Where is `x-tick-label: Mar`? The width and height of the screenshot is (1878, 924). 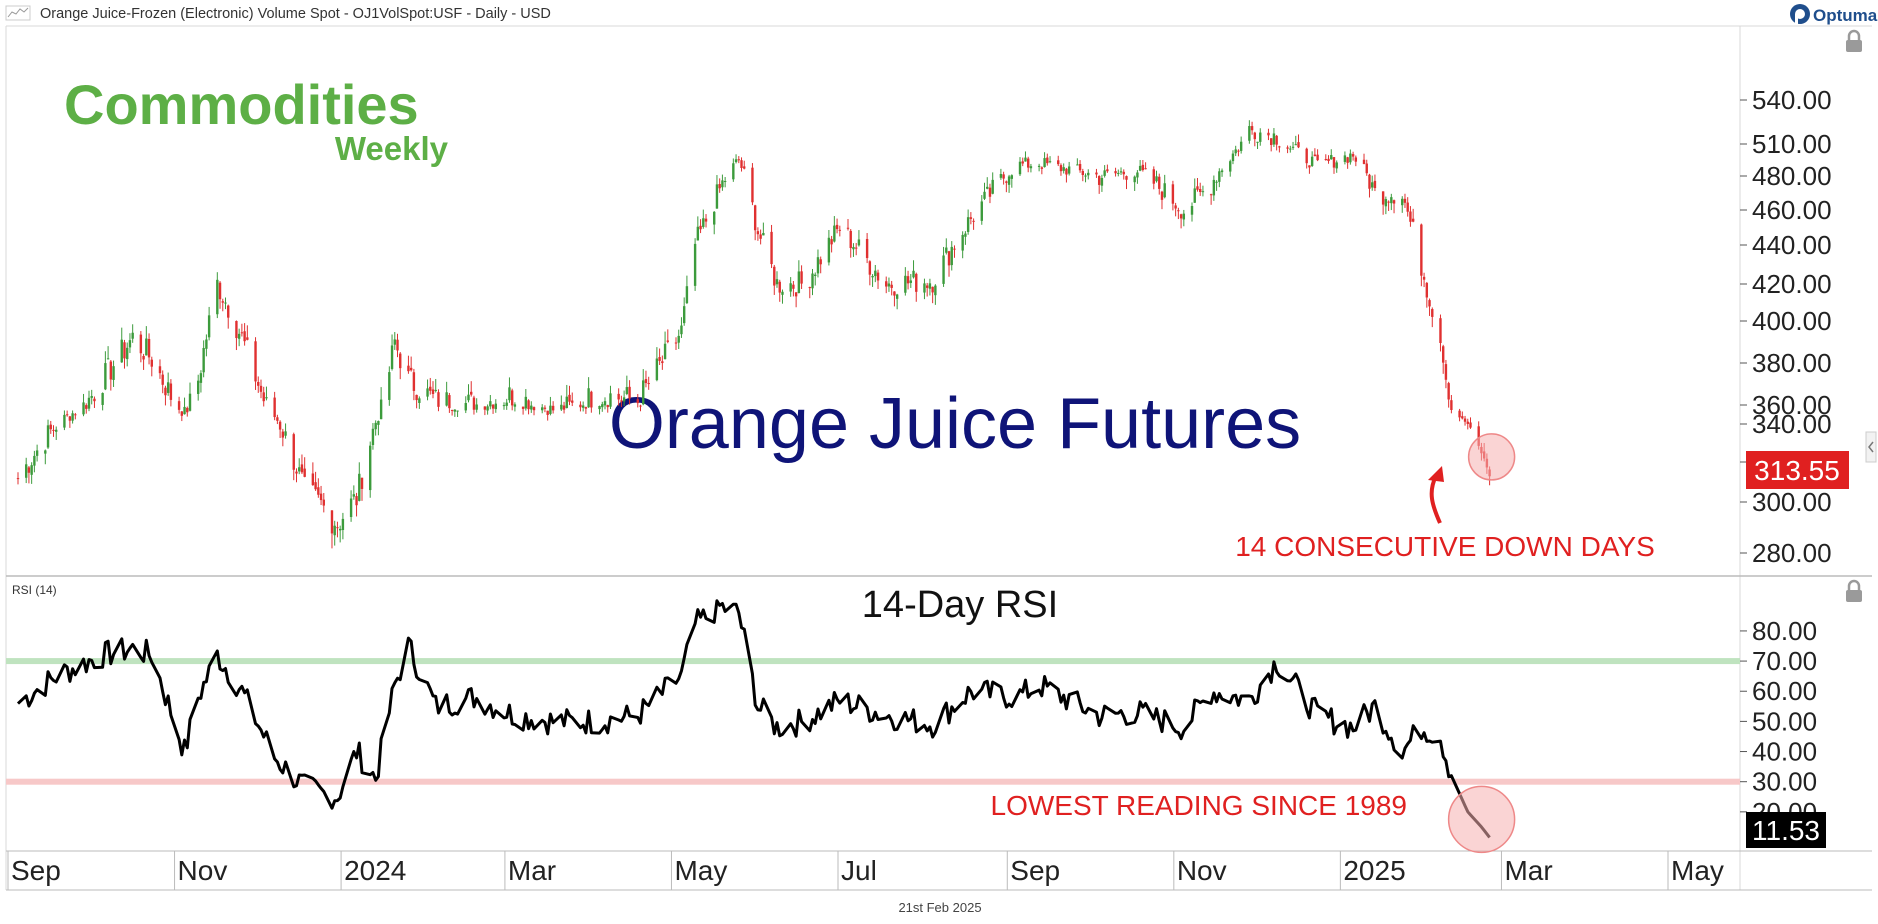
x-tick-label: Mar is located at coordinates (532, 870).